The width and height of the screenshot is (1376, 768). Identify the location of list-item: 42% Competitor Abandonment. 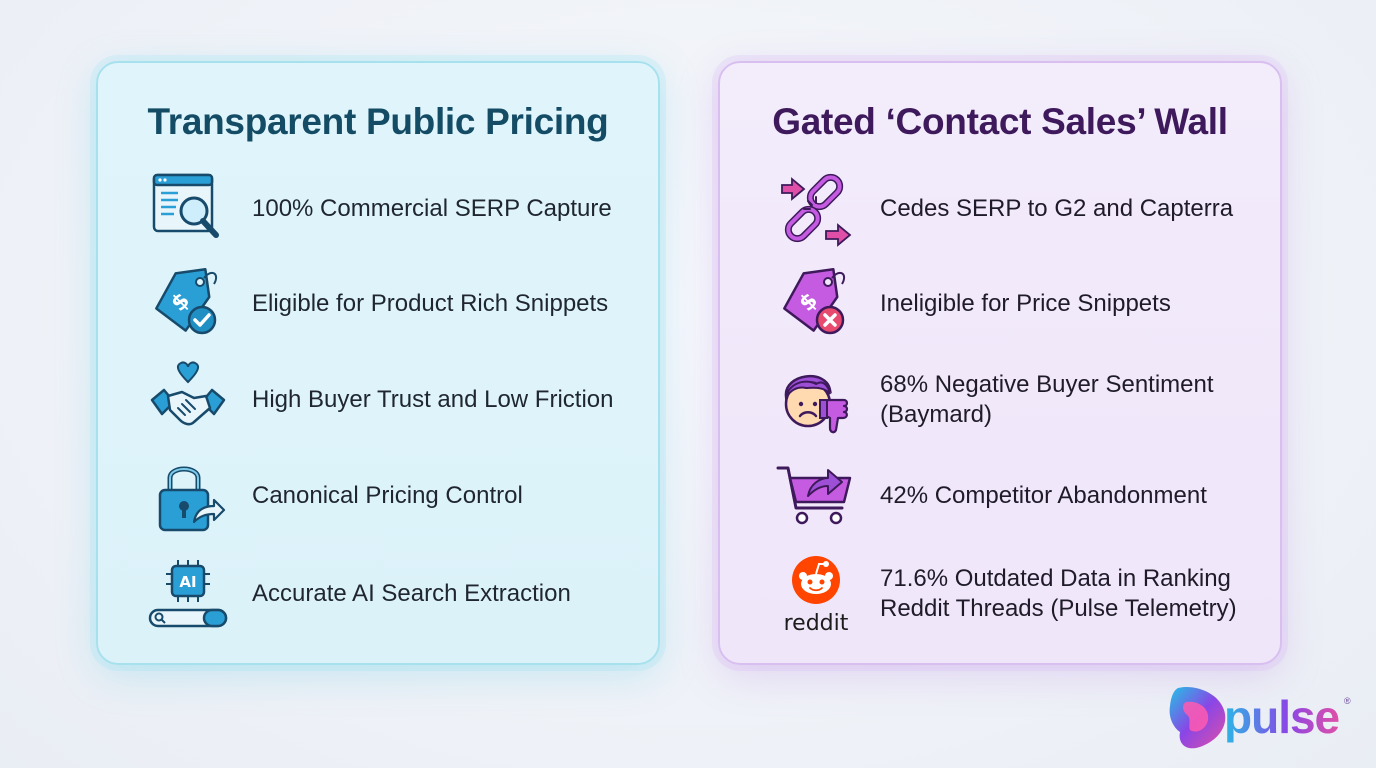
(1021, 496).